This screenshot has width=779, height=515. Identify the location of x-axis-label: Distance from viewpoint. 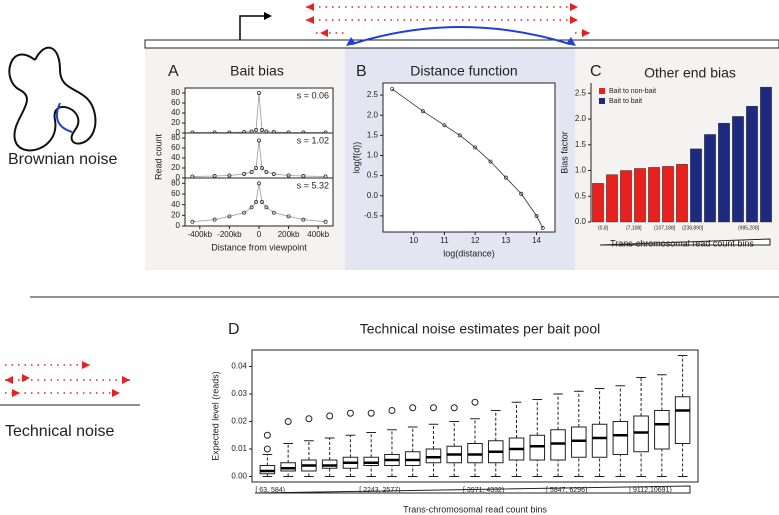
(259, 247).